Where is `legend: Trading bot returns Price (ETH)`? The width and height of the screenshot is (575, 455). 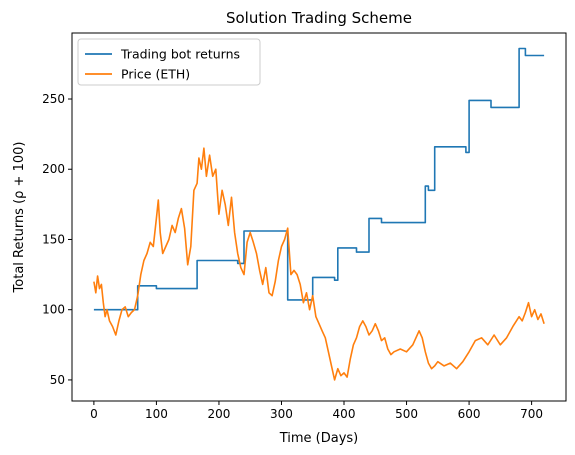
legend: Trading bot returns Price (ETH) is located at coordinates (169, 62).